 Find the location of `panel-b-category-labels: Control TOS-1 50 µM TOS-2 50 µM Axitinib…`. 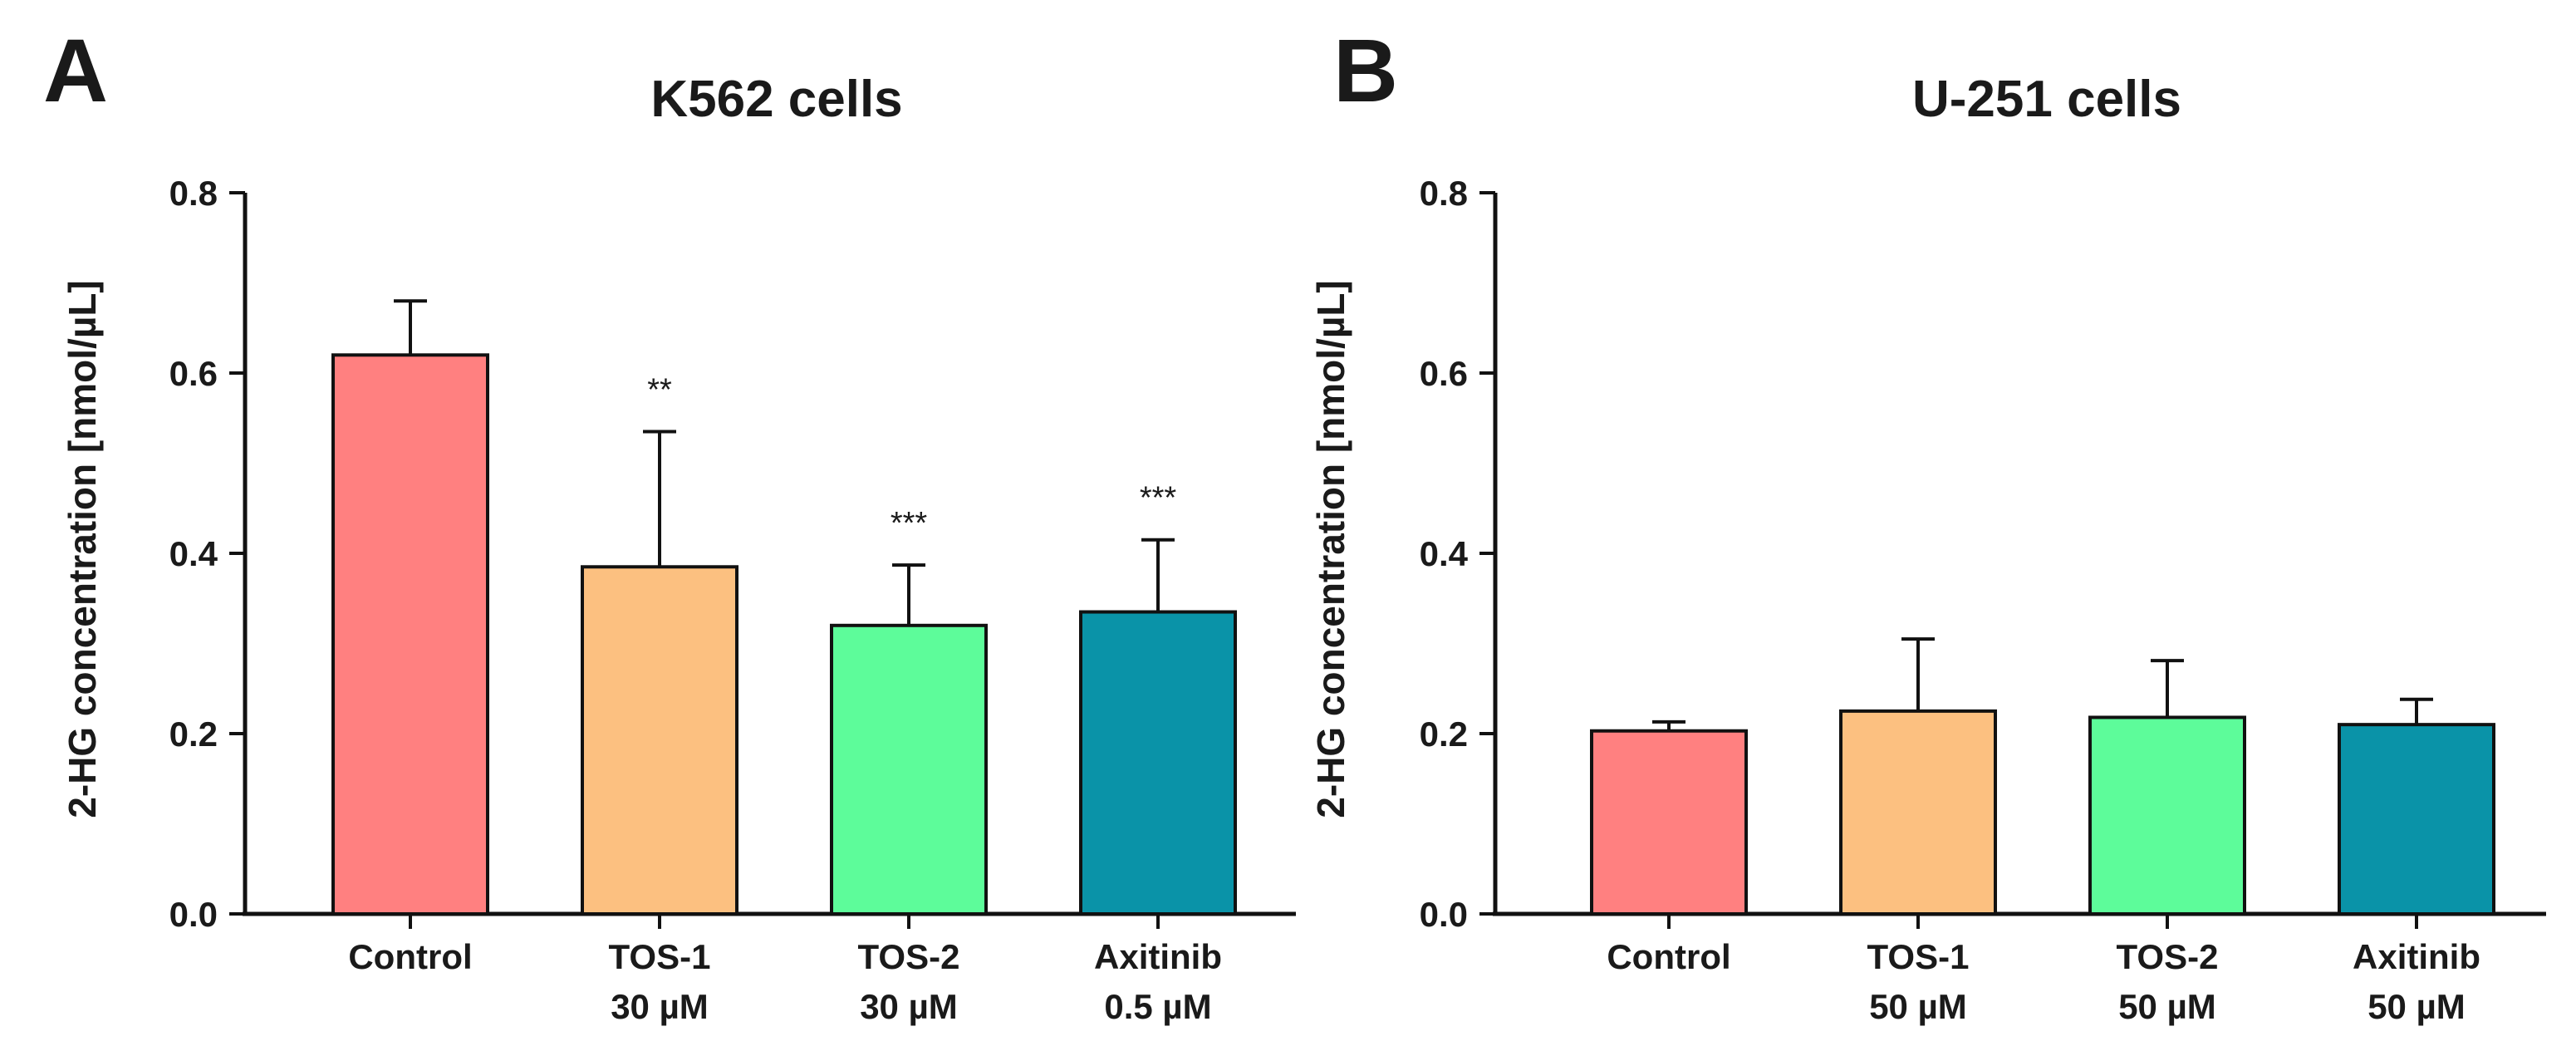

panel-b-category-labels: Control TOS-1 50 µM TOS-2 50 µM Axitinib… is located at coordinates (2043, 982).